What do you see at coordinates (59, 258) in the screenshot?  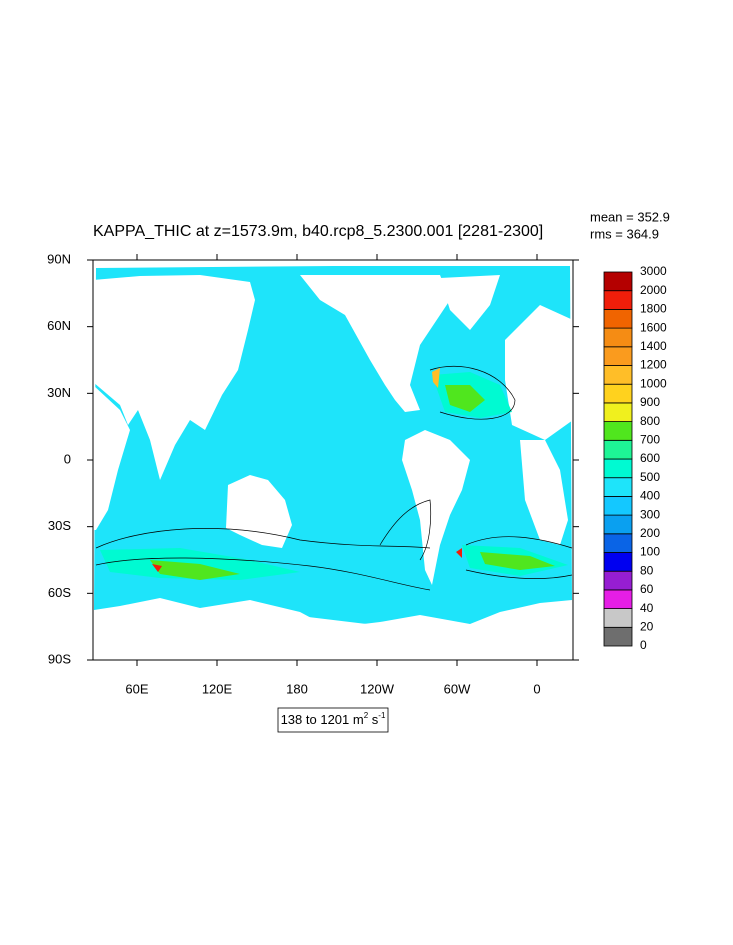 I see `y-tick-label: 90N` at bounding box center [59, 258].